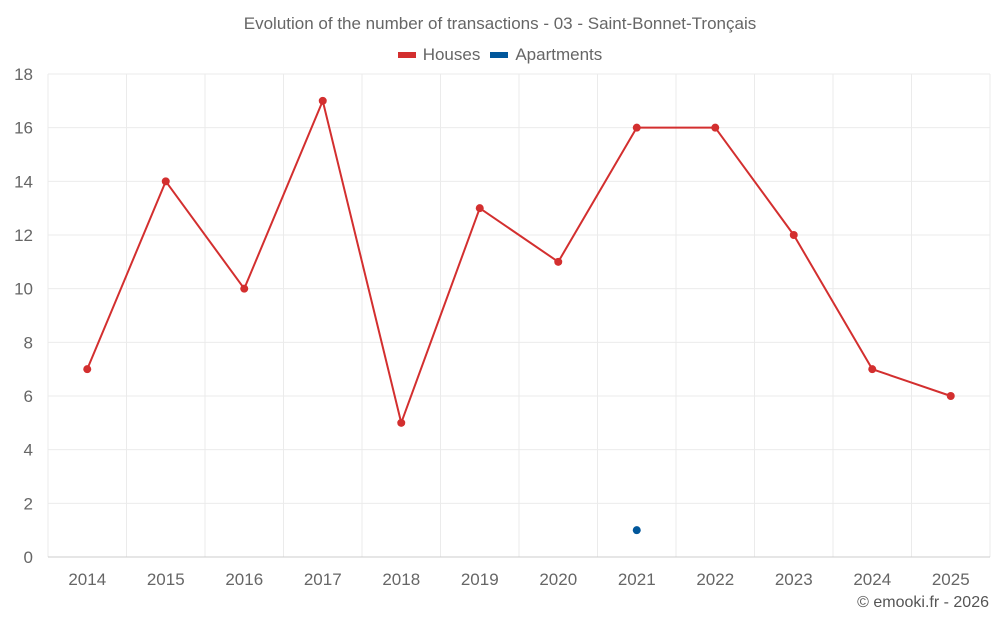 The width and height of the screenshot is (1000, 625). Describe the element at coordinates (23, 181) in the screenshot. I see `y-tick-label: 14` at that location.